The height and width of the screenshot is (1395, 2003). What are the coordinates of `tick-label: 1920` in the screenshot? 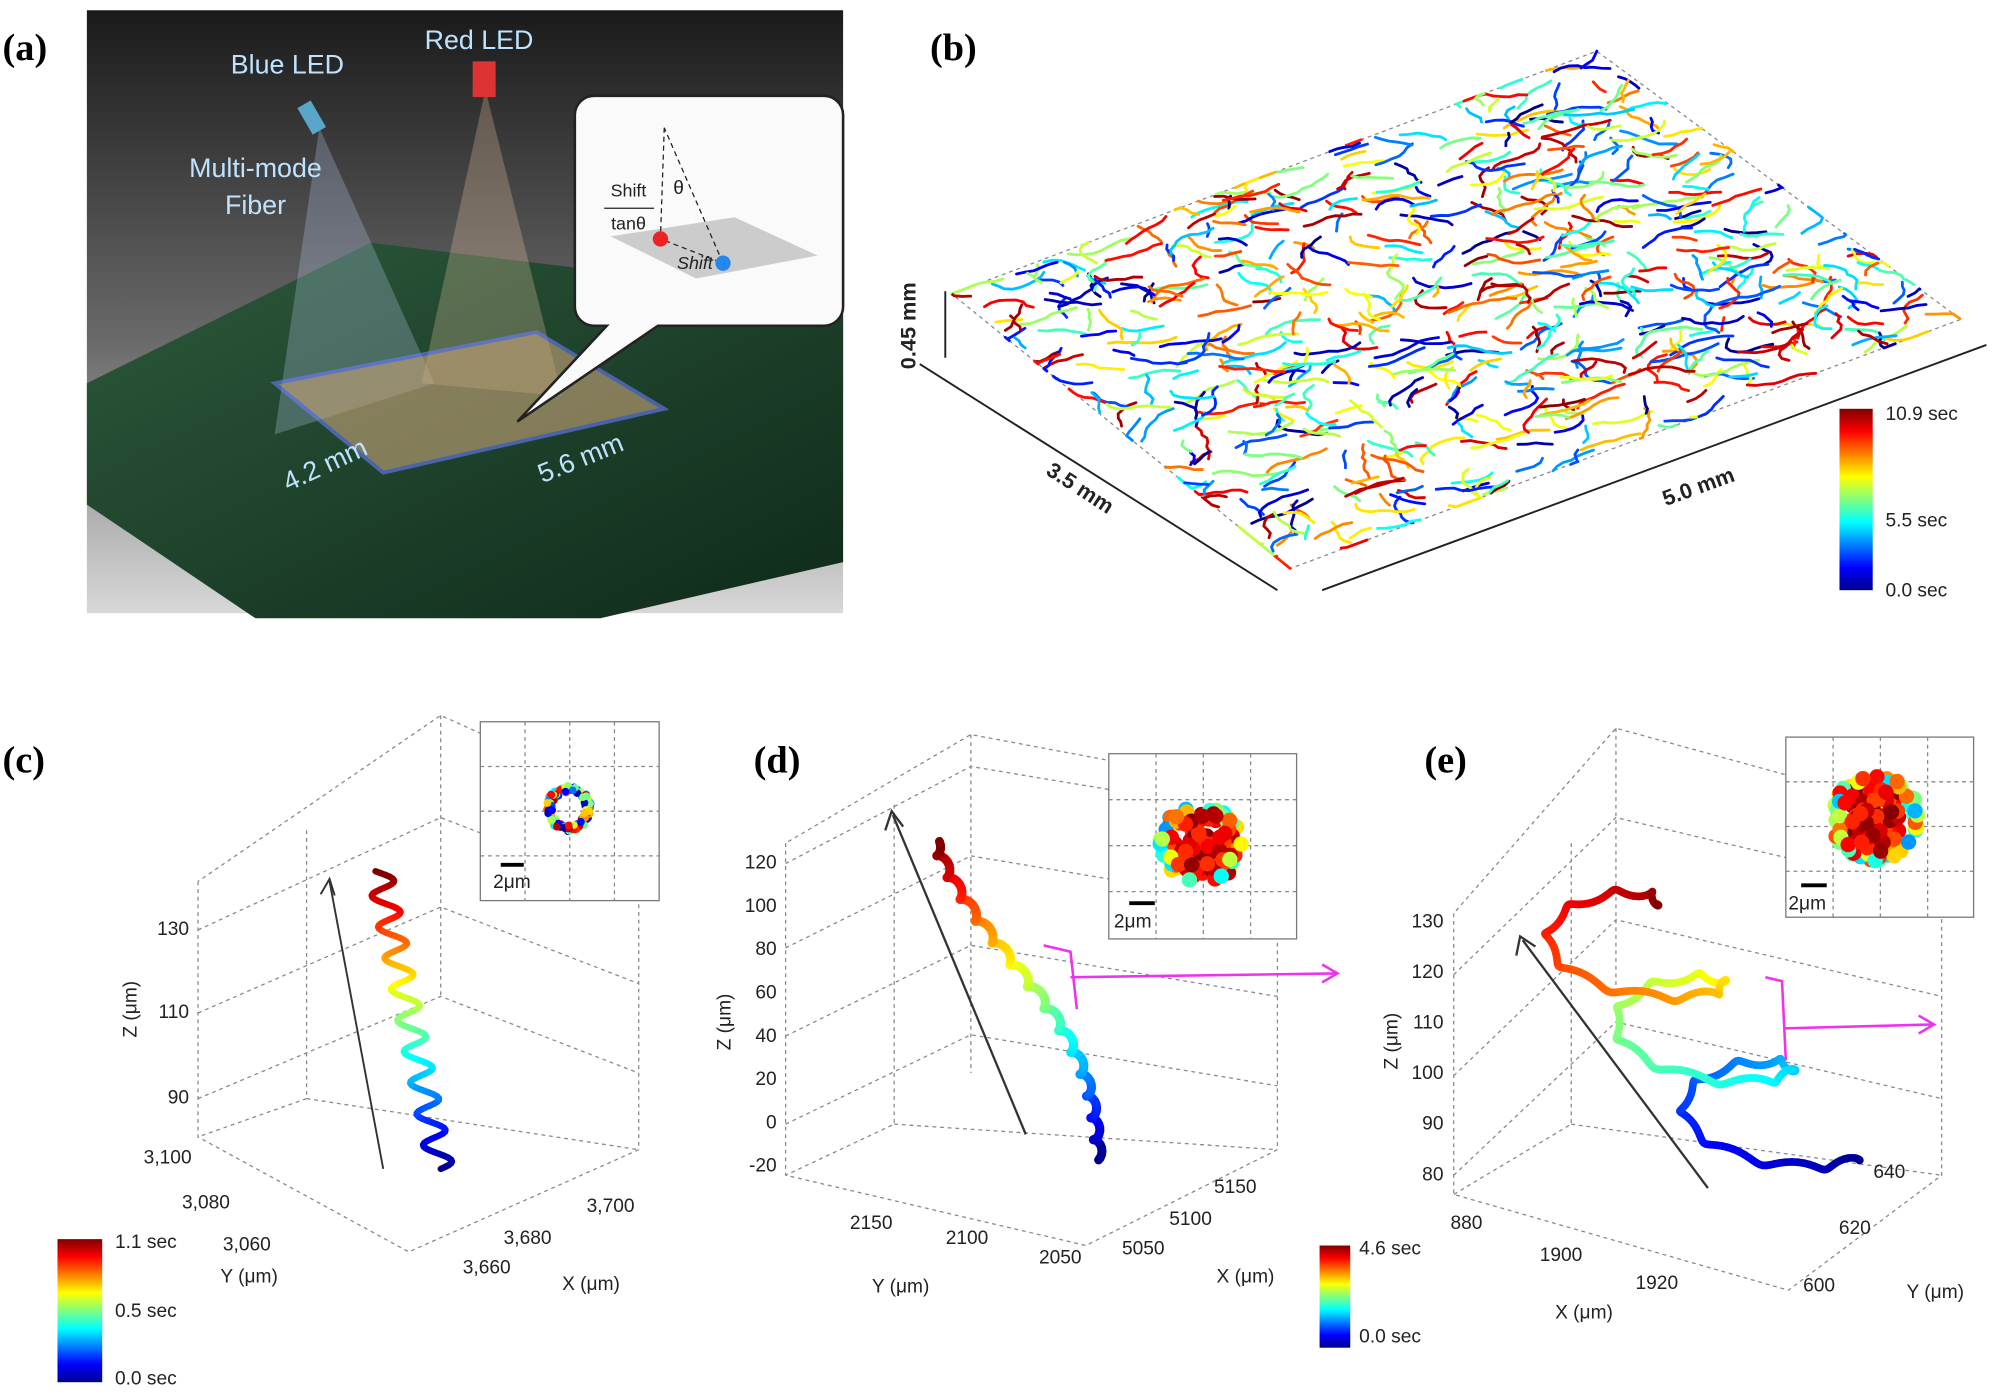 It's located at (1657, 1283).